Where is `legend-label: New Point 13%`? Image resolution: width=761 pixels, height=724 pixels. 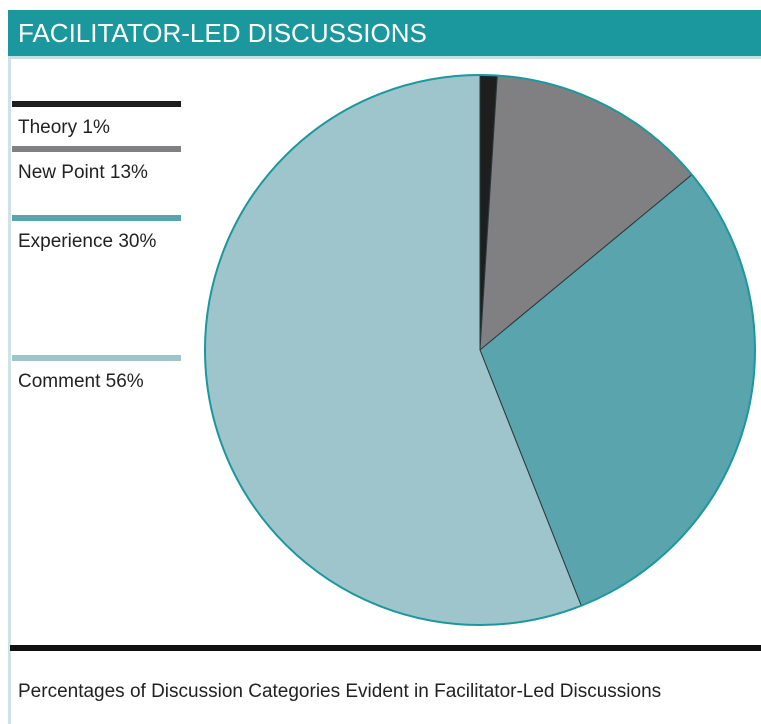 legend-label: New Point 13% is located at coordinates (83, 172).